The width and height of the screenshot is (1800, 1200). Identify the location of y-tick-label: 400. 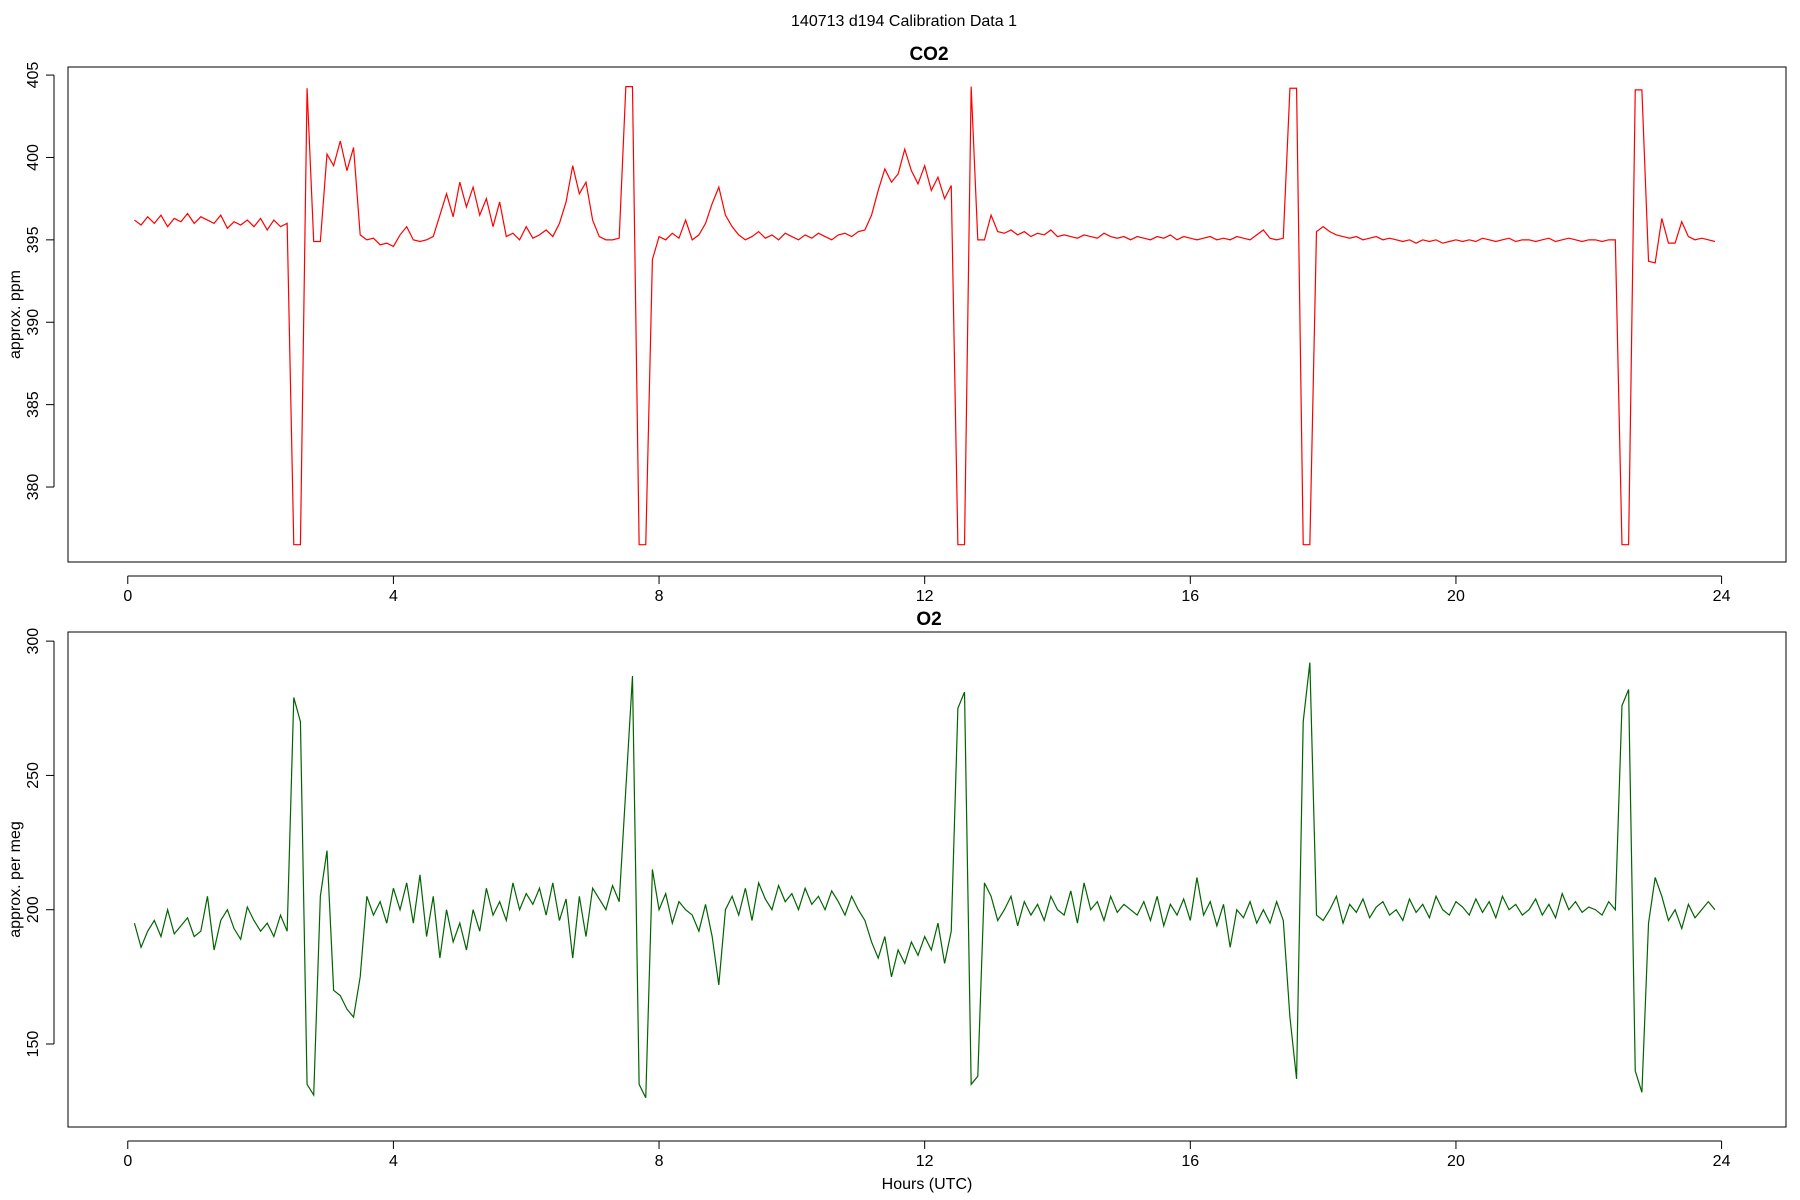
(33, 157).